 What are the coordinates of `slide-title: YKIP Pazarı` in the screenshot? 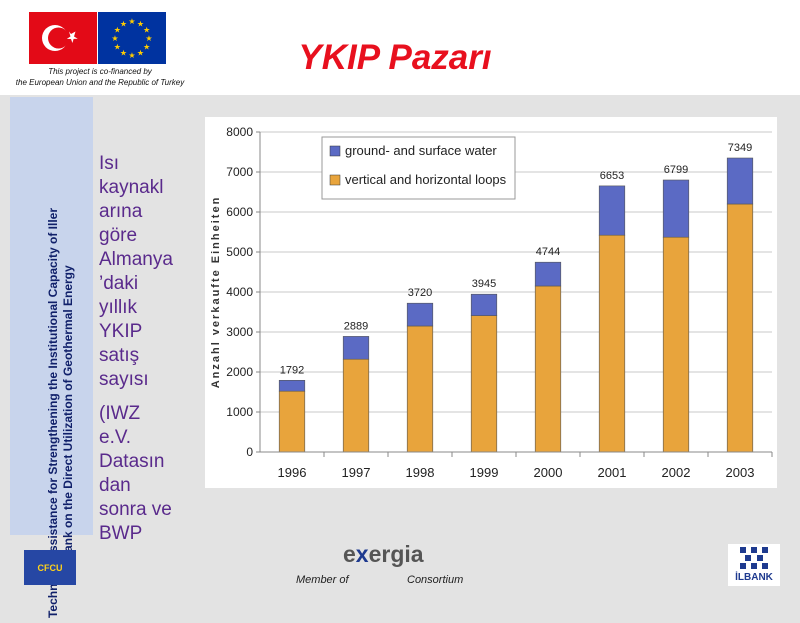 It's located at (395, 57).